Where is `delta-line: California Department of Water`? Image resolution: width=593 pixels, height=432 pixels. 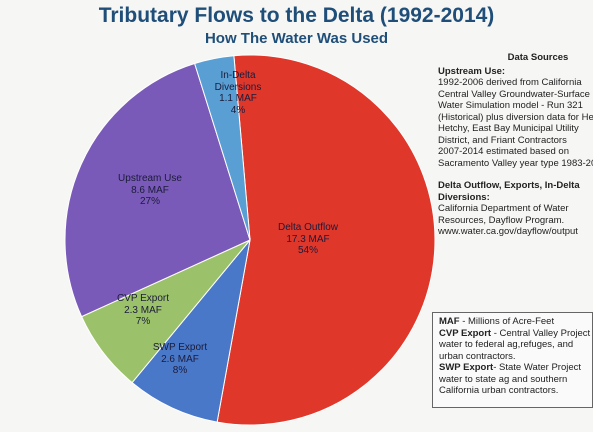
delta-line: California Department of Water is located at coordinates (503, 208).